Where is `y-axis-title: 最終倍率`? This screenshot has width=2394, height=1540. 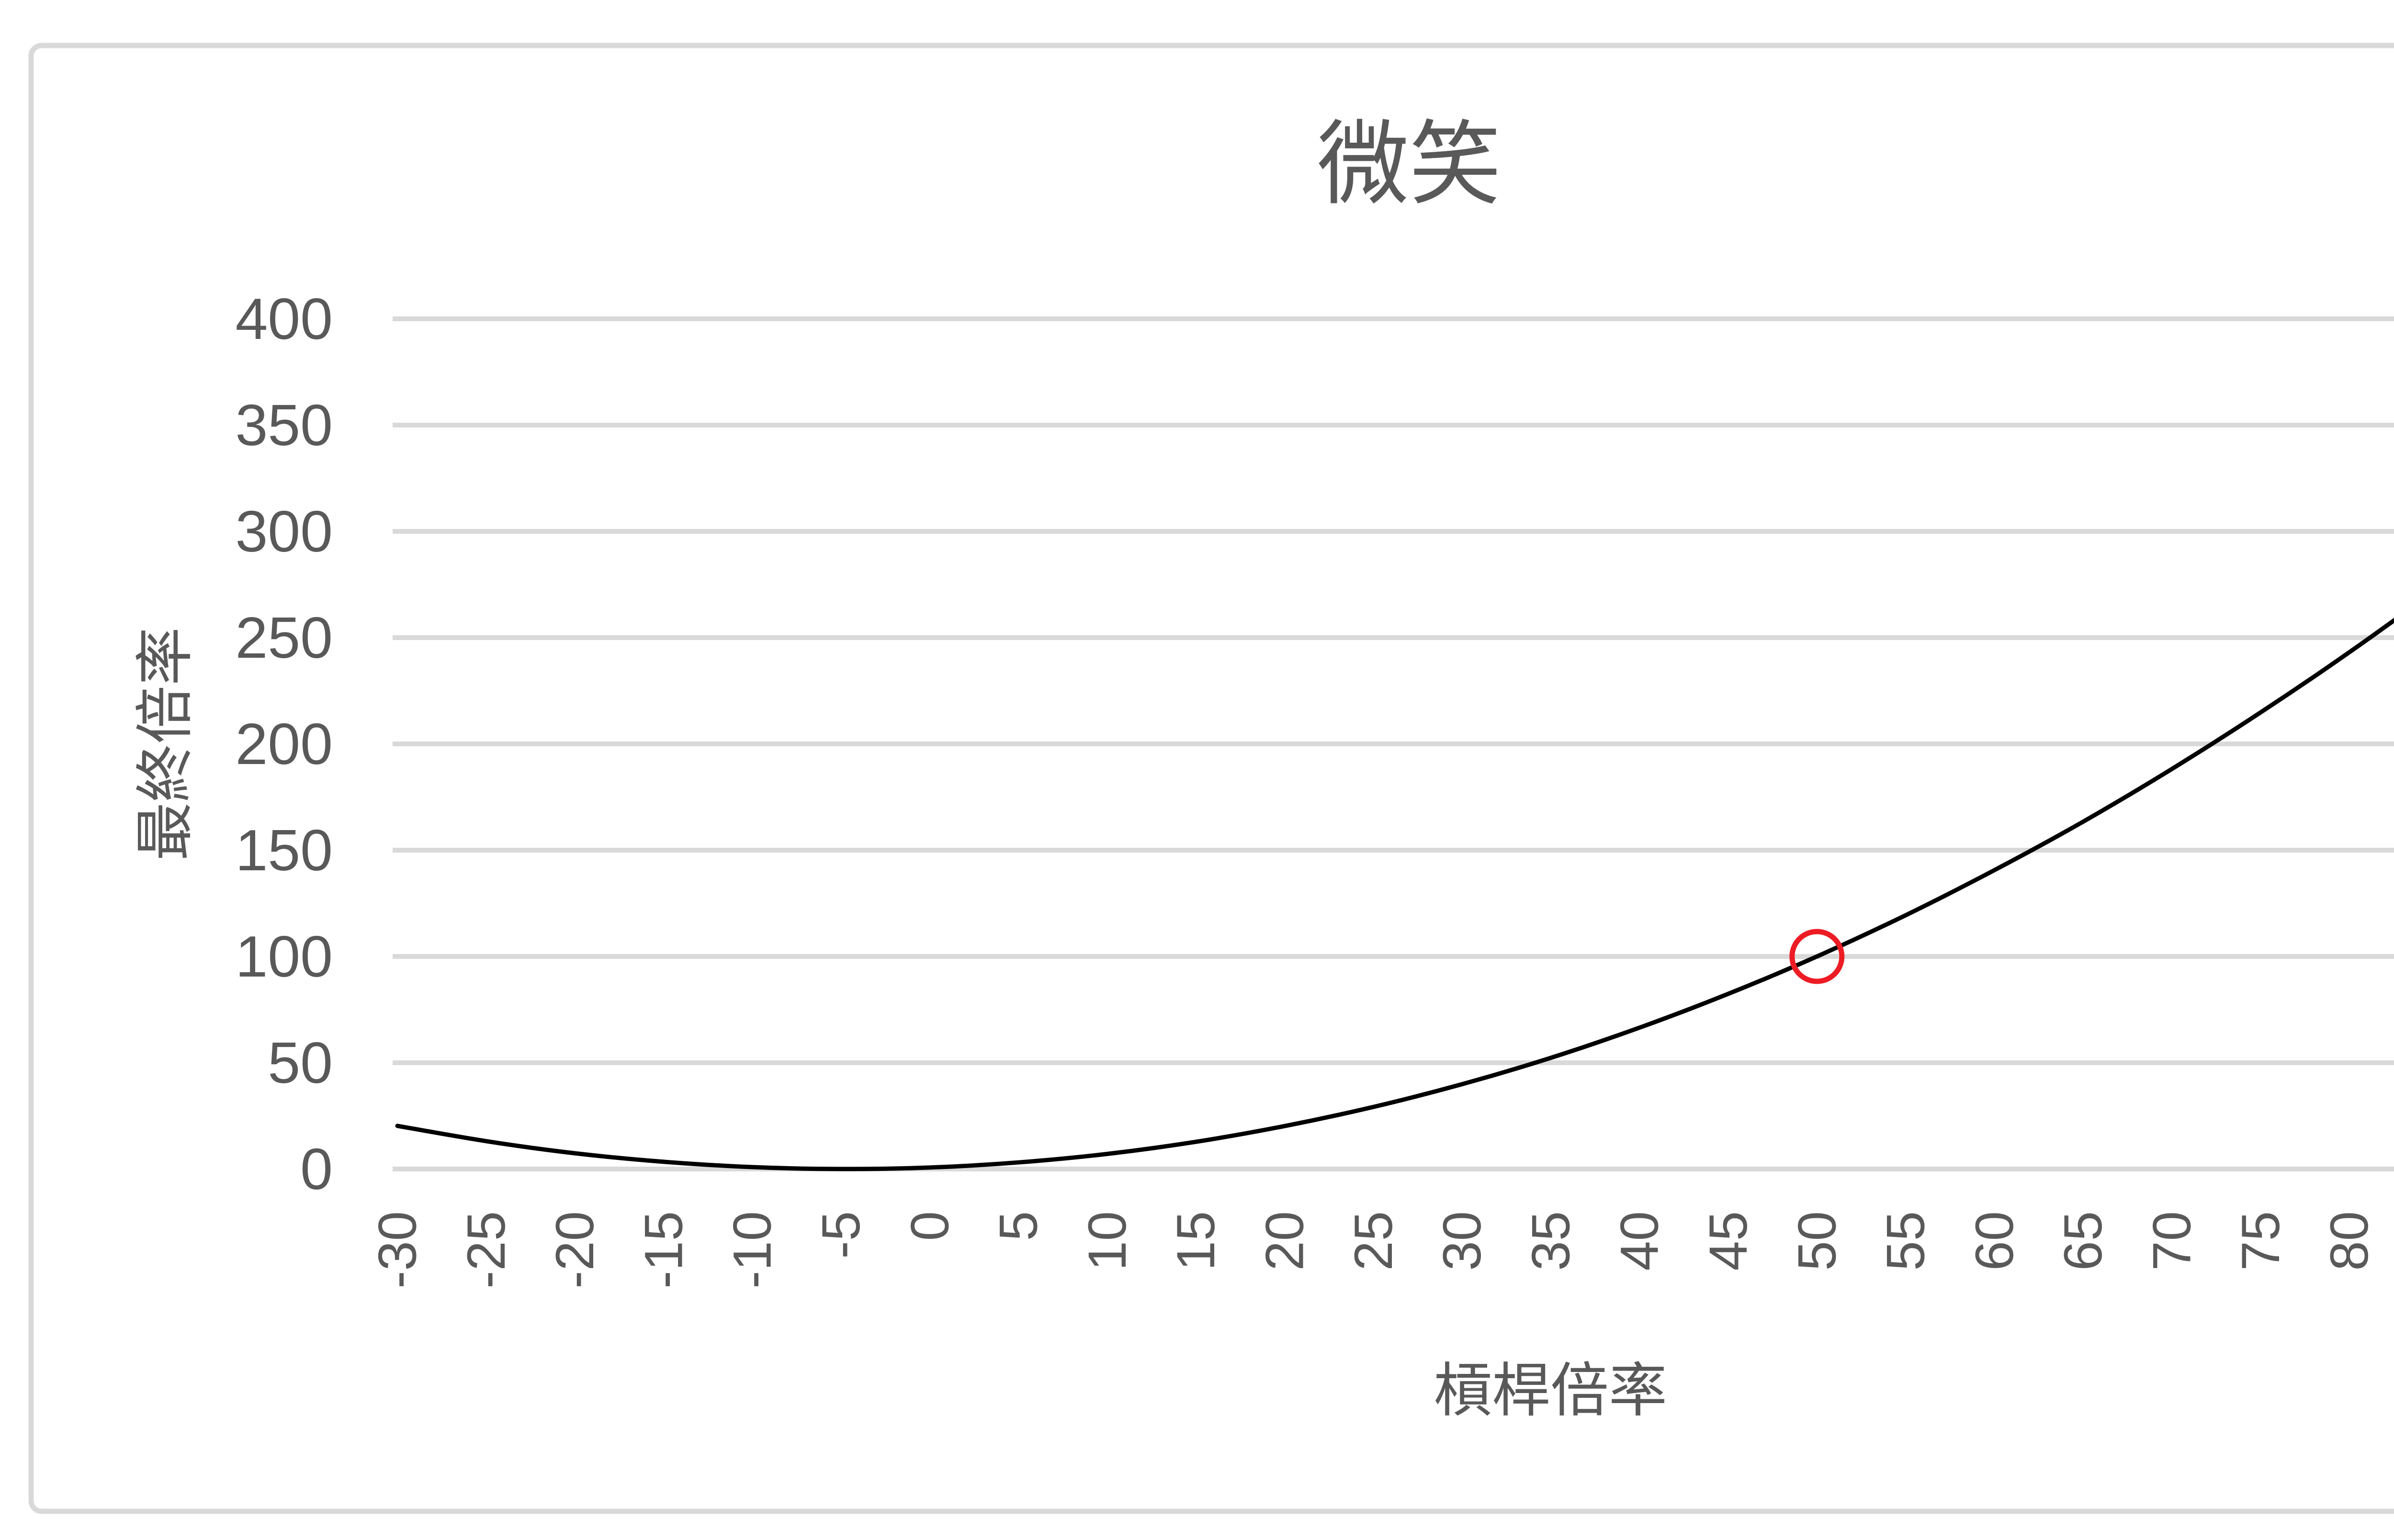
y-axis-title: 最終倍率 is located at coordinates (165, 744).